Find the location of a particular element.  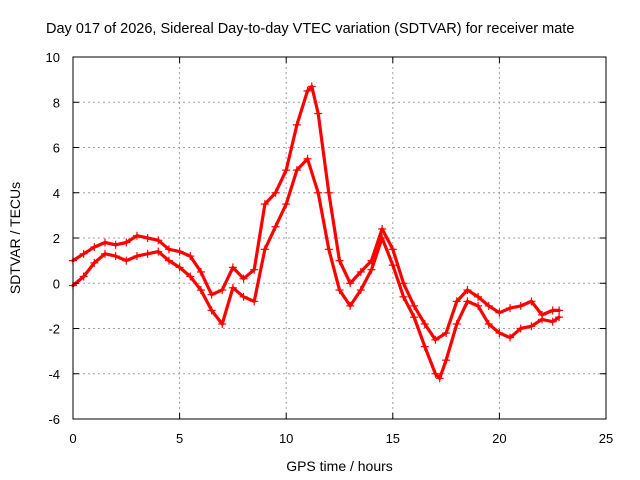

x-tick-label: 20 is located at coordinates (499, 438).